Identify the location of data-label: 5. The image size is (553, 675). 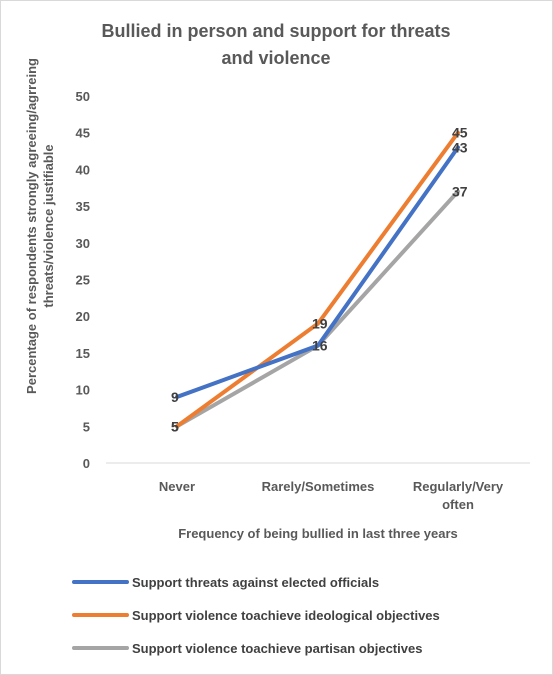
(175, 426).